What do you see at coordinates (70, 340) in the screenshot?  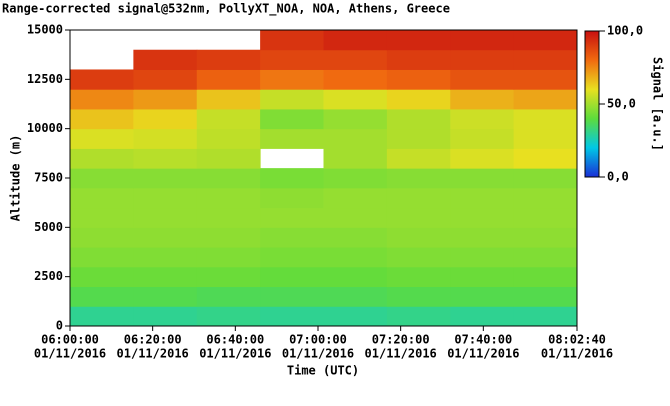 I see `x-tick-label: 06:00:00` at bounding box center [70, 340].